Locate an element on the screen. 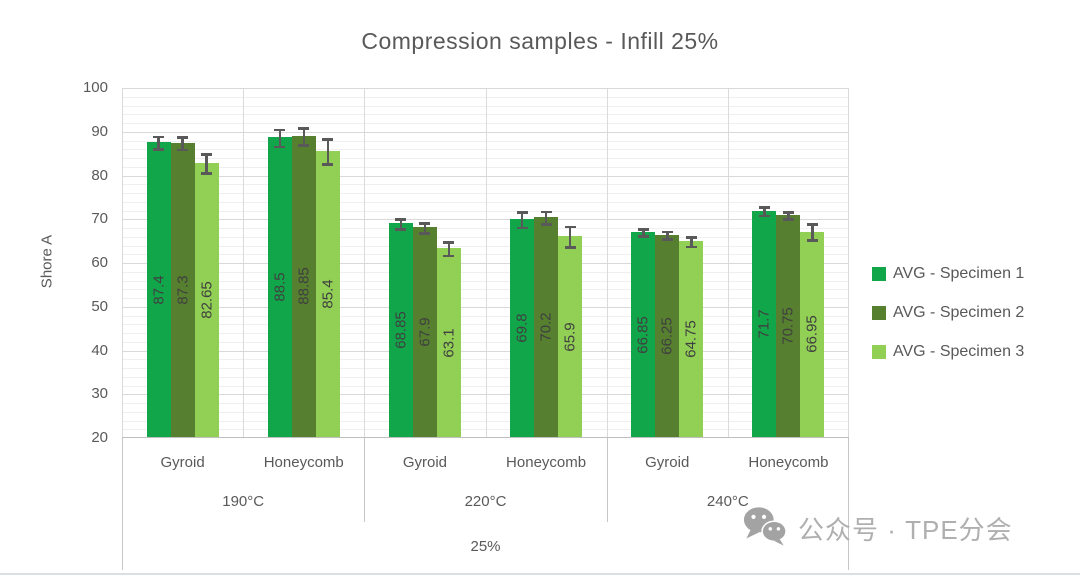 This screenshot has height=583, width=1080. bar-gyroid-240-c-specimen-2: 66.25 is located at coordinates (667, 335).